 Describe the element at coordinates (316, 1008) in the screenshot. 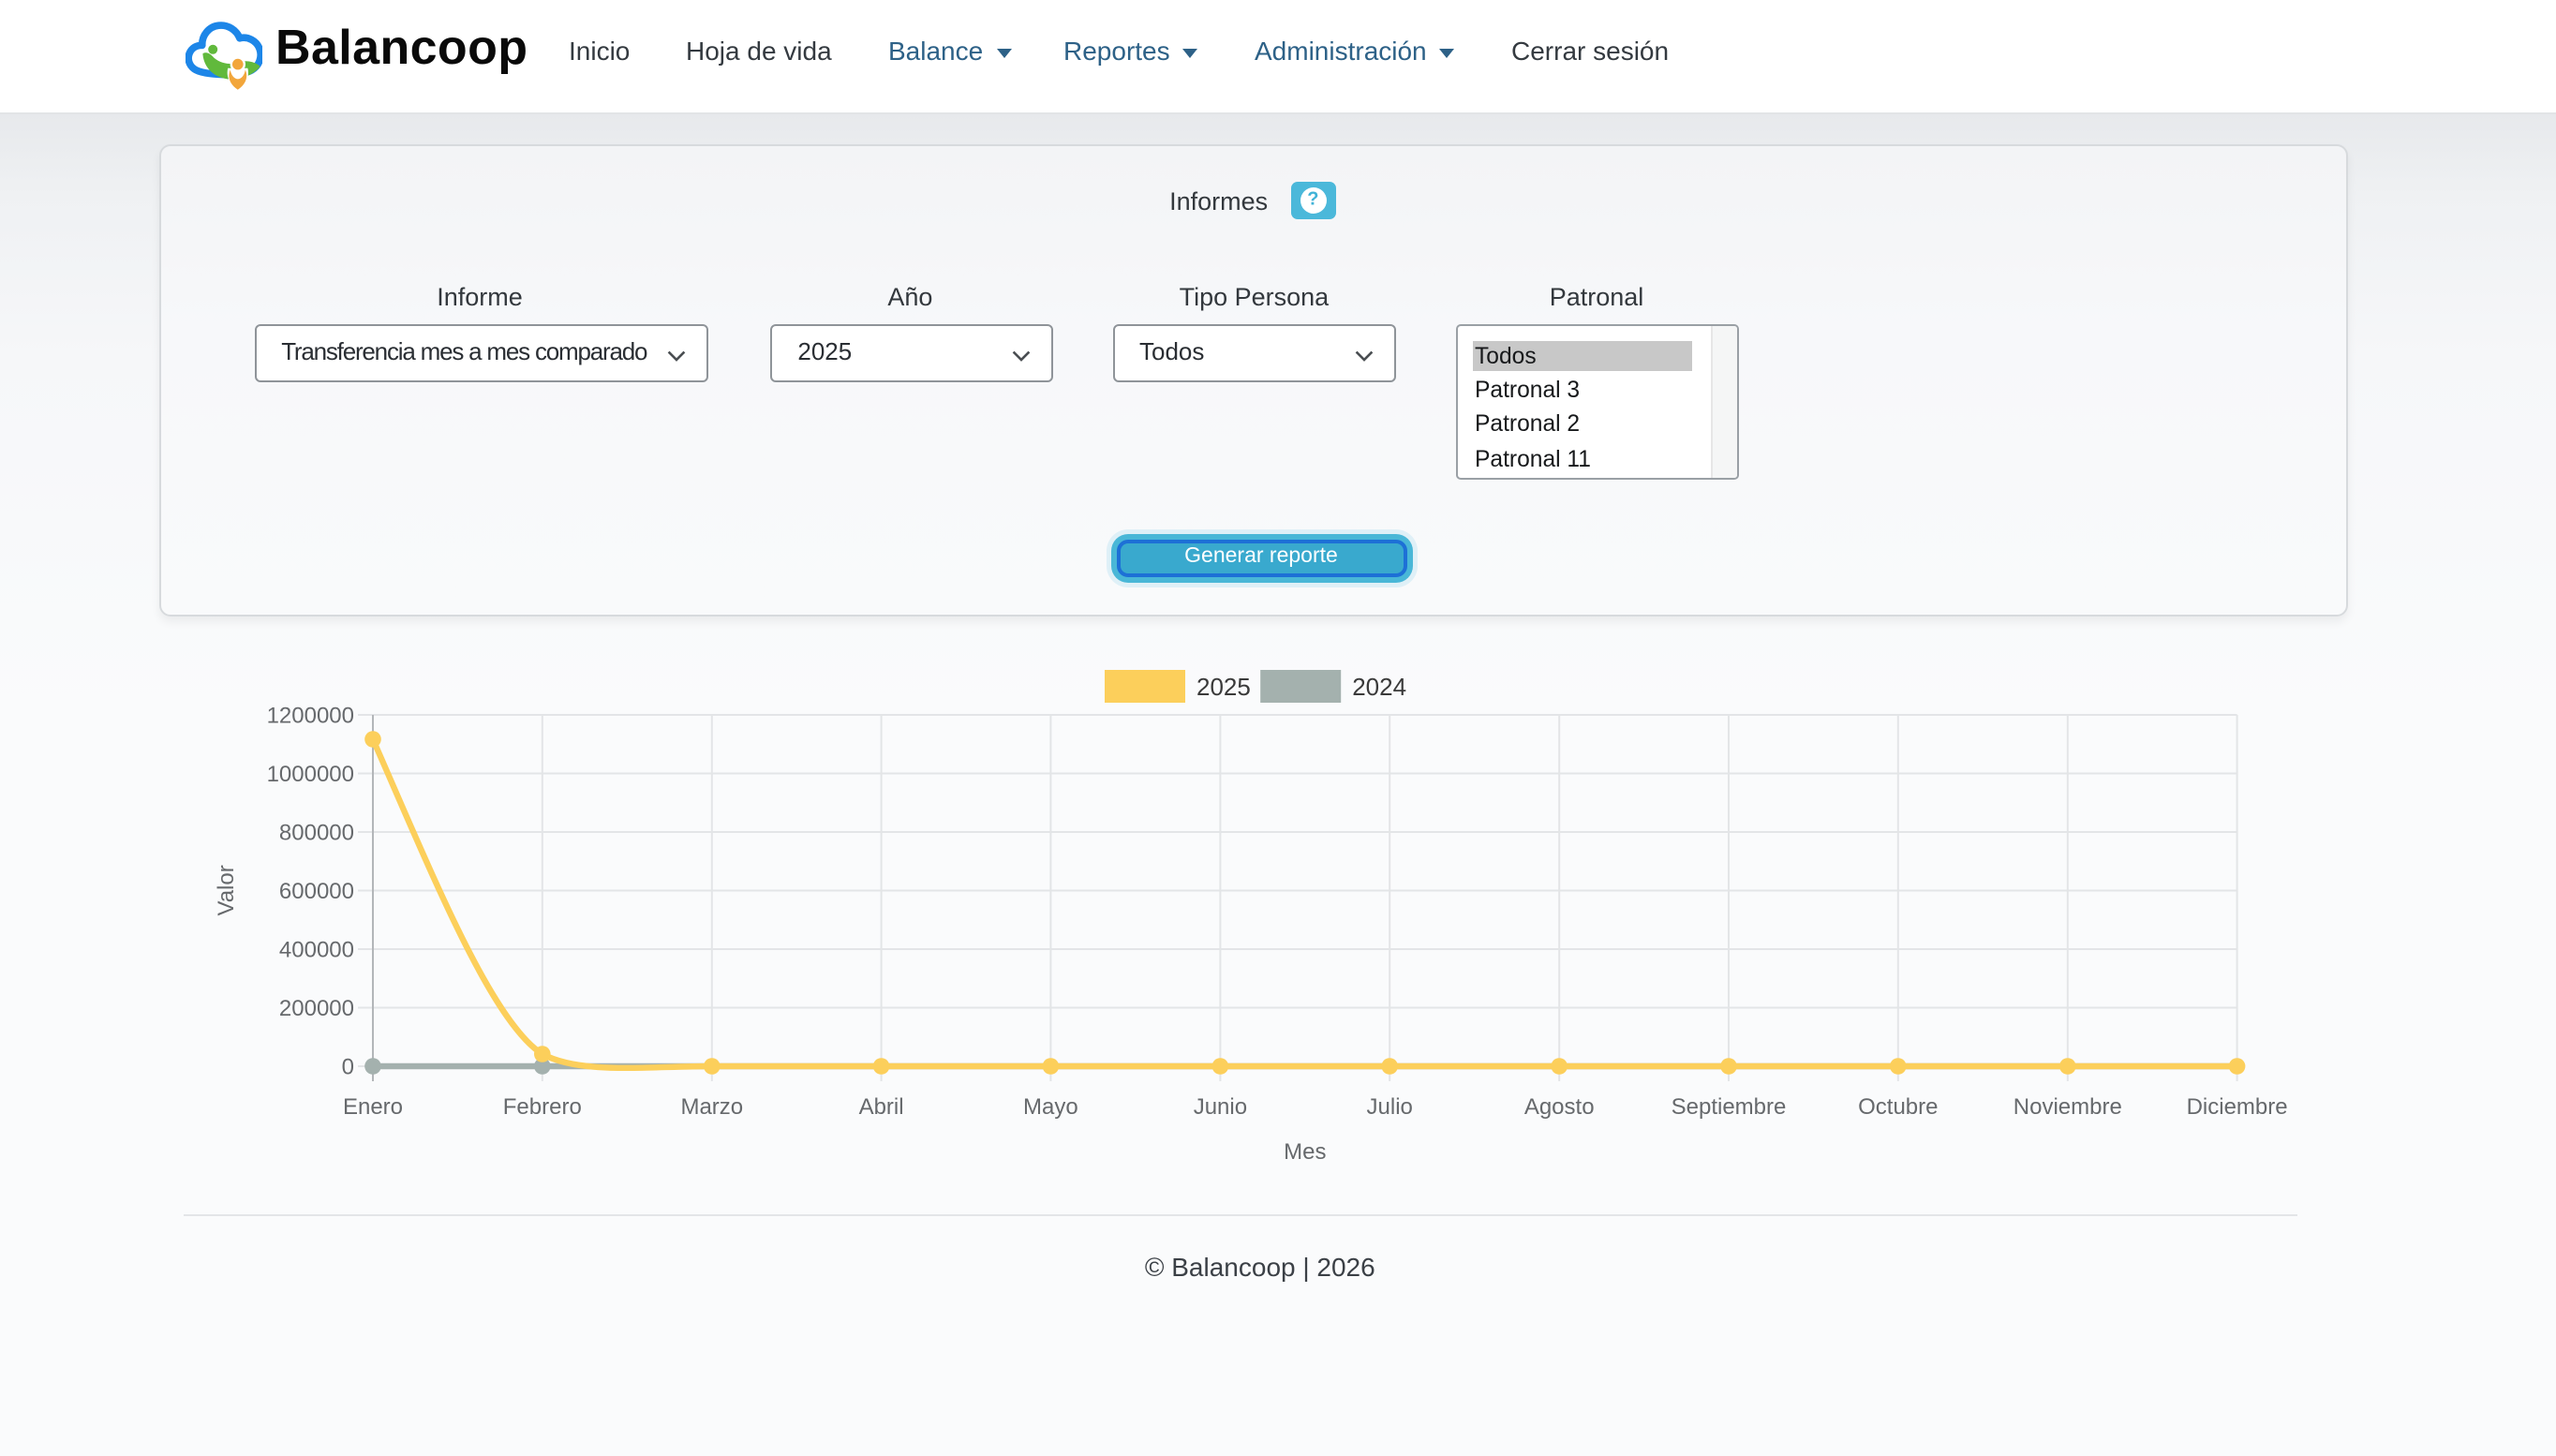

I see `svg-text: 200000` at that location.